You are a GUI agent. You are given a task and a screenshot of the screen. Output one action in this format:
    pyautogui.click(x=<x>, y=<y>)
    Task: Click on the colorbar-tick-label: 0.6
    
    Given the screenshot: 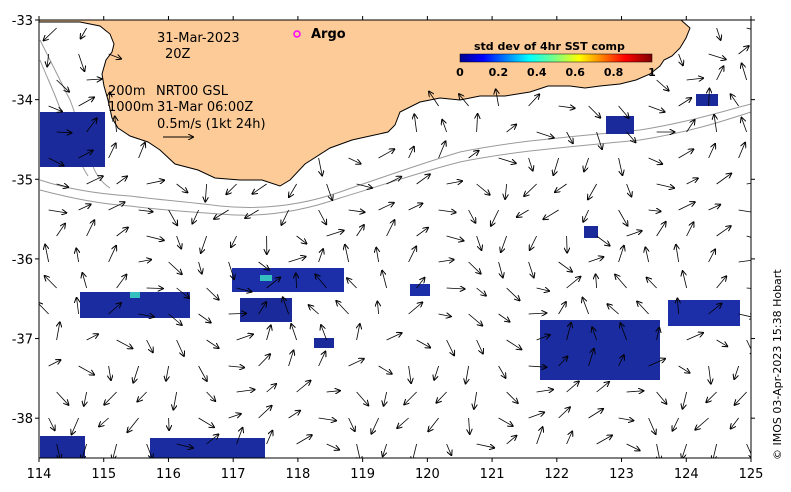 What is the action you would take?
    pyautogui.click(x=575, y=72)
    